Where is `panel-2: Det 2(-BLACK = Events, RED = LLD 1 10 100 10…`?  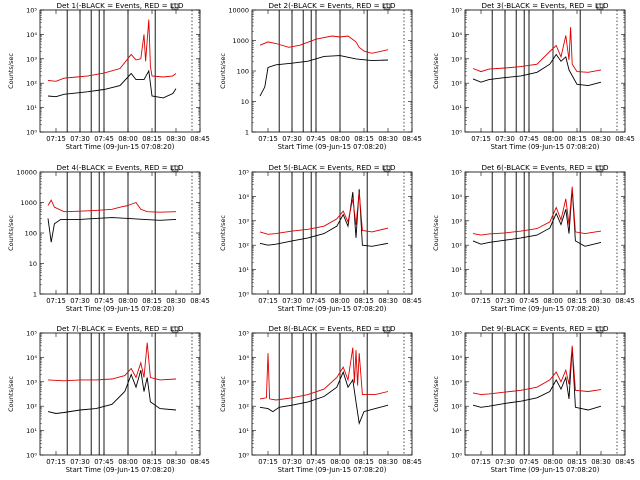
panel-2: Det 2(-BLACK = Events, RED = LLD 1 10 100 10… is located at coordinates (320, 76).